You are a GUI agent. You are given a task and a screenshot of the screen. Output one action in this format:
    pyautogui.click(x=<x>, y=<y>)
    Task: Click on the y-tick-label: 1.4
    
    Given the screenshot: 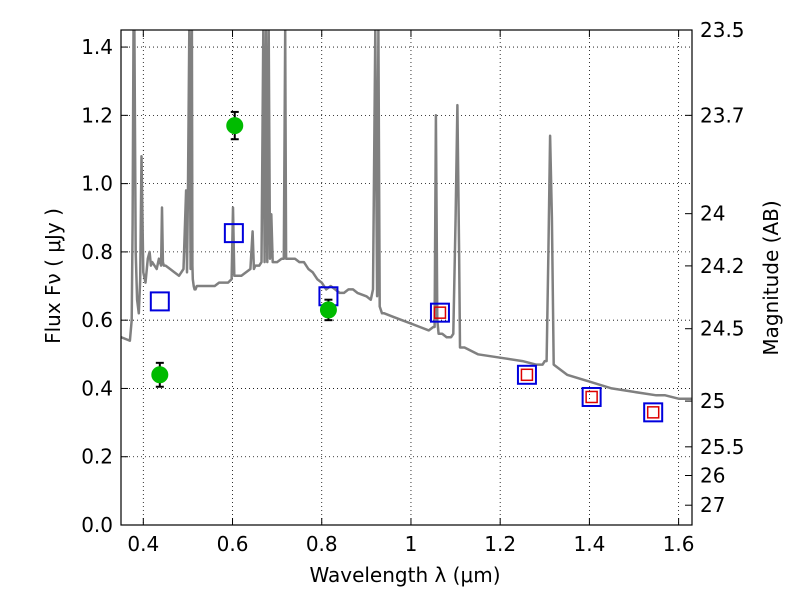 What is the action you would take?
    pyautogui.click(x=97, y=47)
    